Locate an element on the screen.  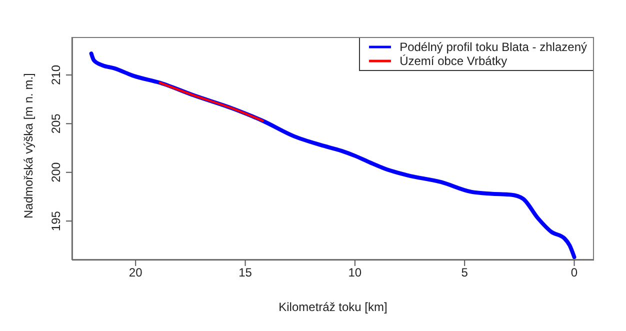
line-series is located at coordinates (211, 102).